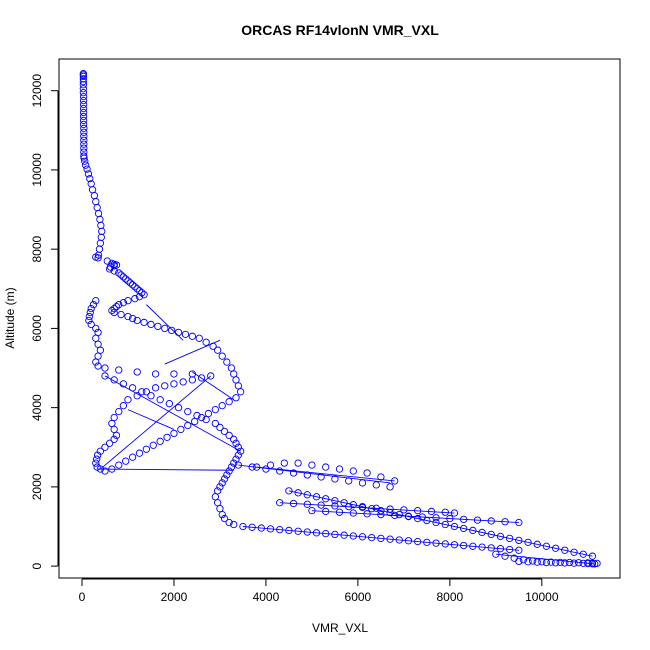  I want to click on x-axis-label: VMR_VXL, so click(340, 628).